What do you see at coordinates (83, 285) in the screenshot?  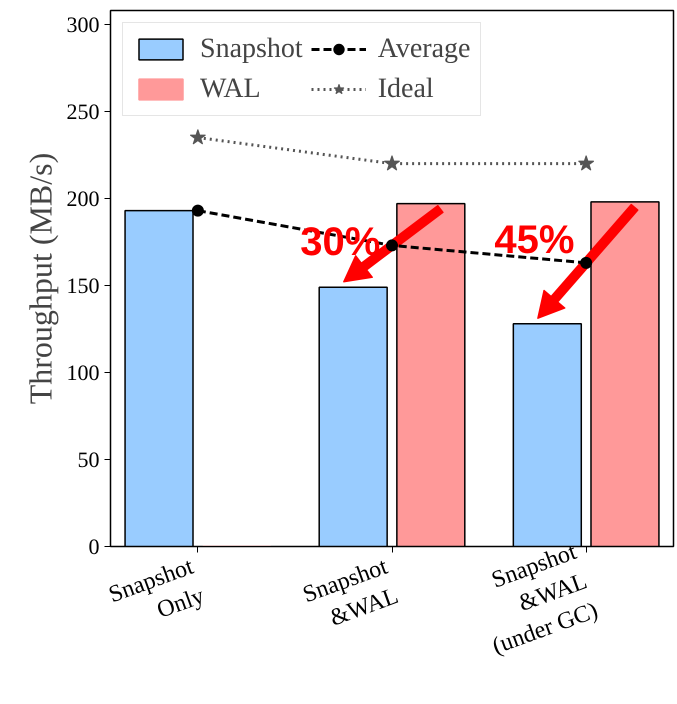 I see `y-tick-label: 150` at bounding box center [83, 285].